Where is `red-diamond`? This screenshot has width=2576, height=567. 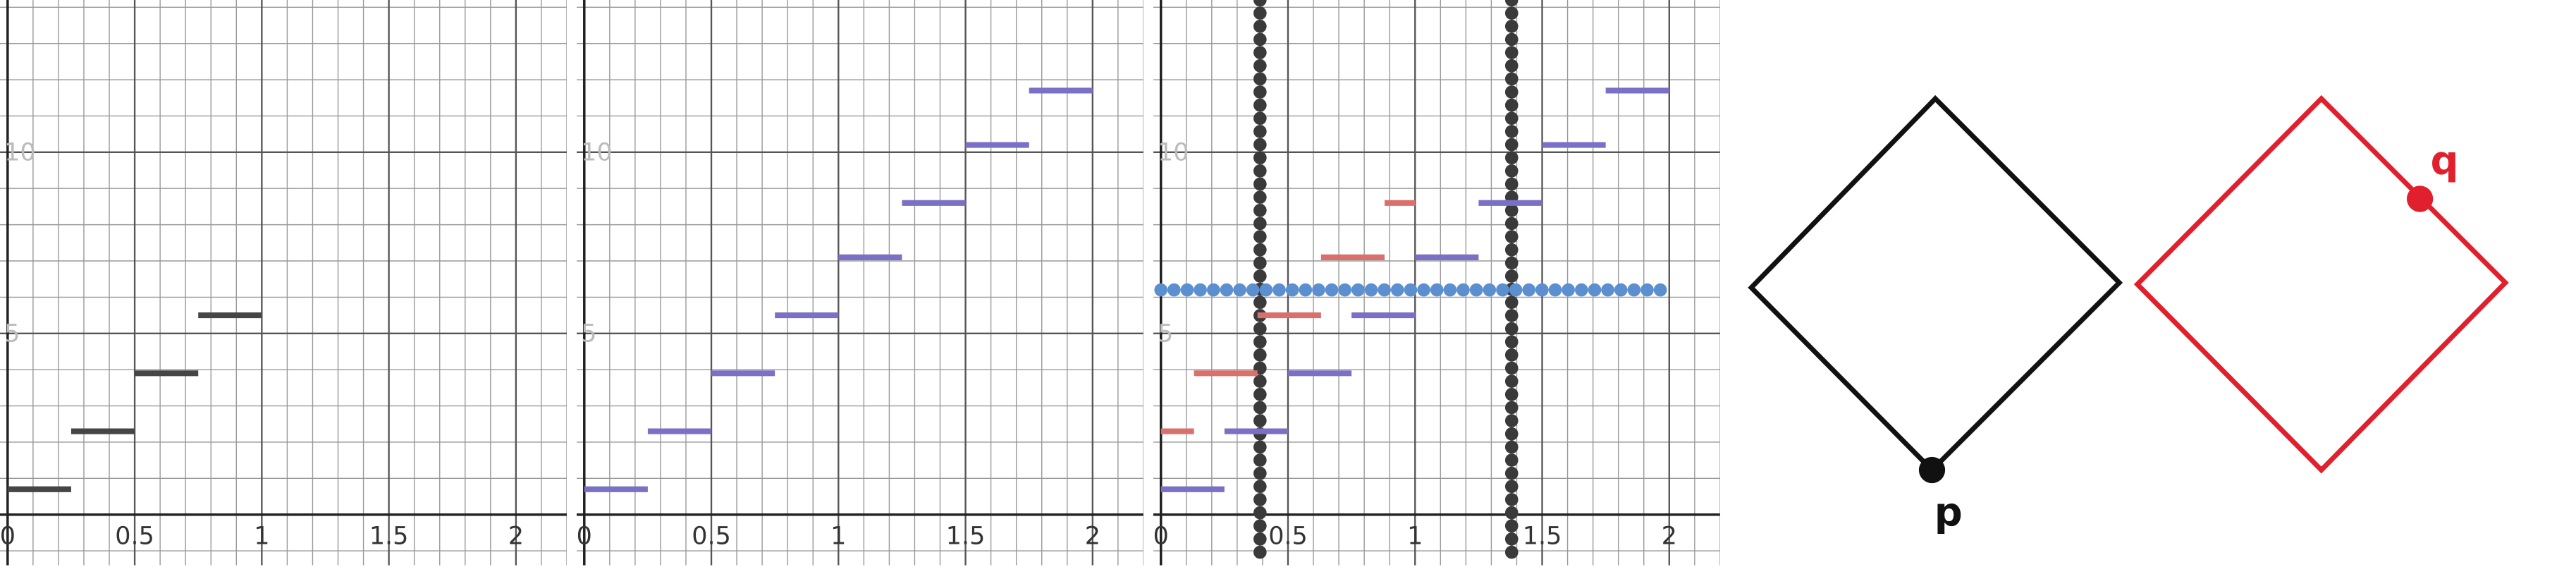 red-diamond is located at coordinates (2321, 284).